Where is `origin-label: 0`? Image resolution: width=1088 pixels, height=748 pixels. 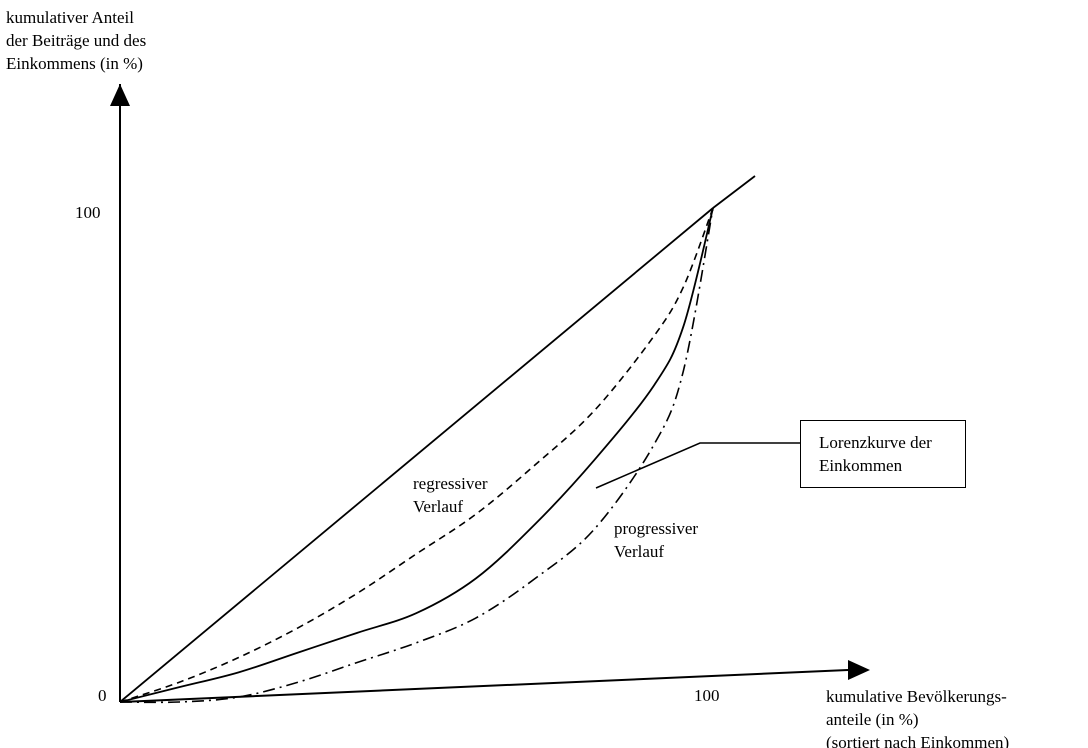
origin-label: 0 is located at coordinates (102, 695).